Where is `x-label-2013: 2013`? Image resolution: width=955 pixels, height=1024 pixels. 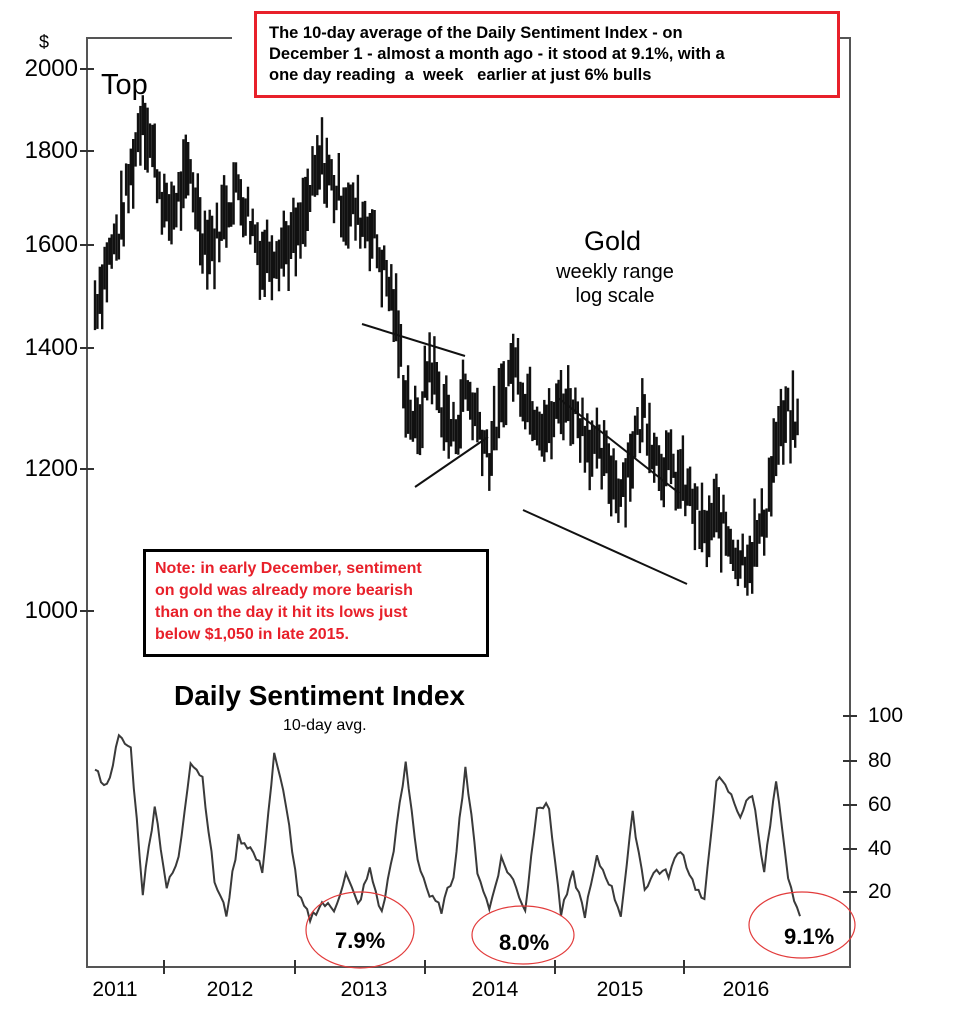 x-label-2013: 2013 is located at coordinates (364, 989).